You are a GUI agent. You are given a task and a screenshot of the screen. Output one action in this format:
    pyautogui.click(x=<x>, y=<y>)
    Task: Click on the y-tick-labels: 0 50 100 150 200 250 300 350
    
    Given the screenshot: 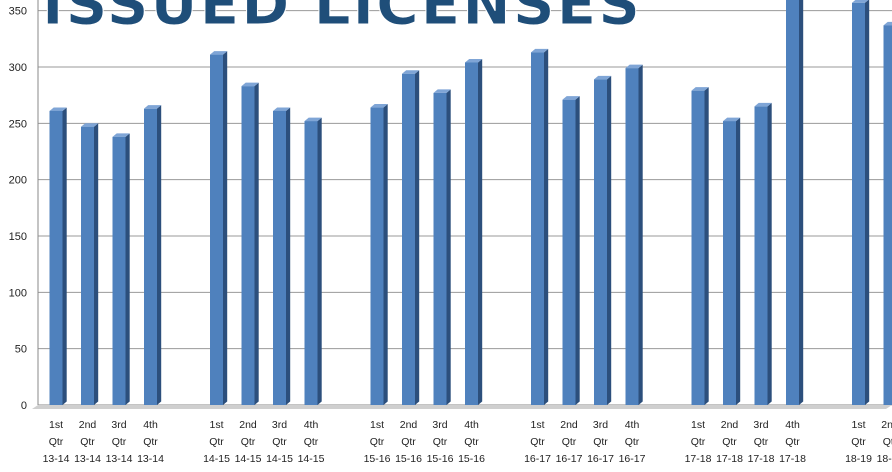 What is the action you would take?
    pyautogui.click(x=18, y=209)
    